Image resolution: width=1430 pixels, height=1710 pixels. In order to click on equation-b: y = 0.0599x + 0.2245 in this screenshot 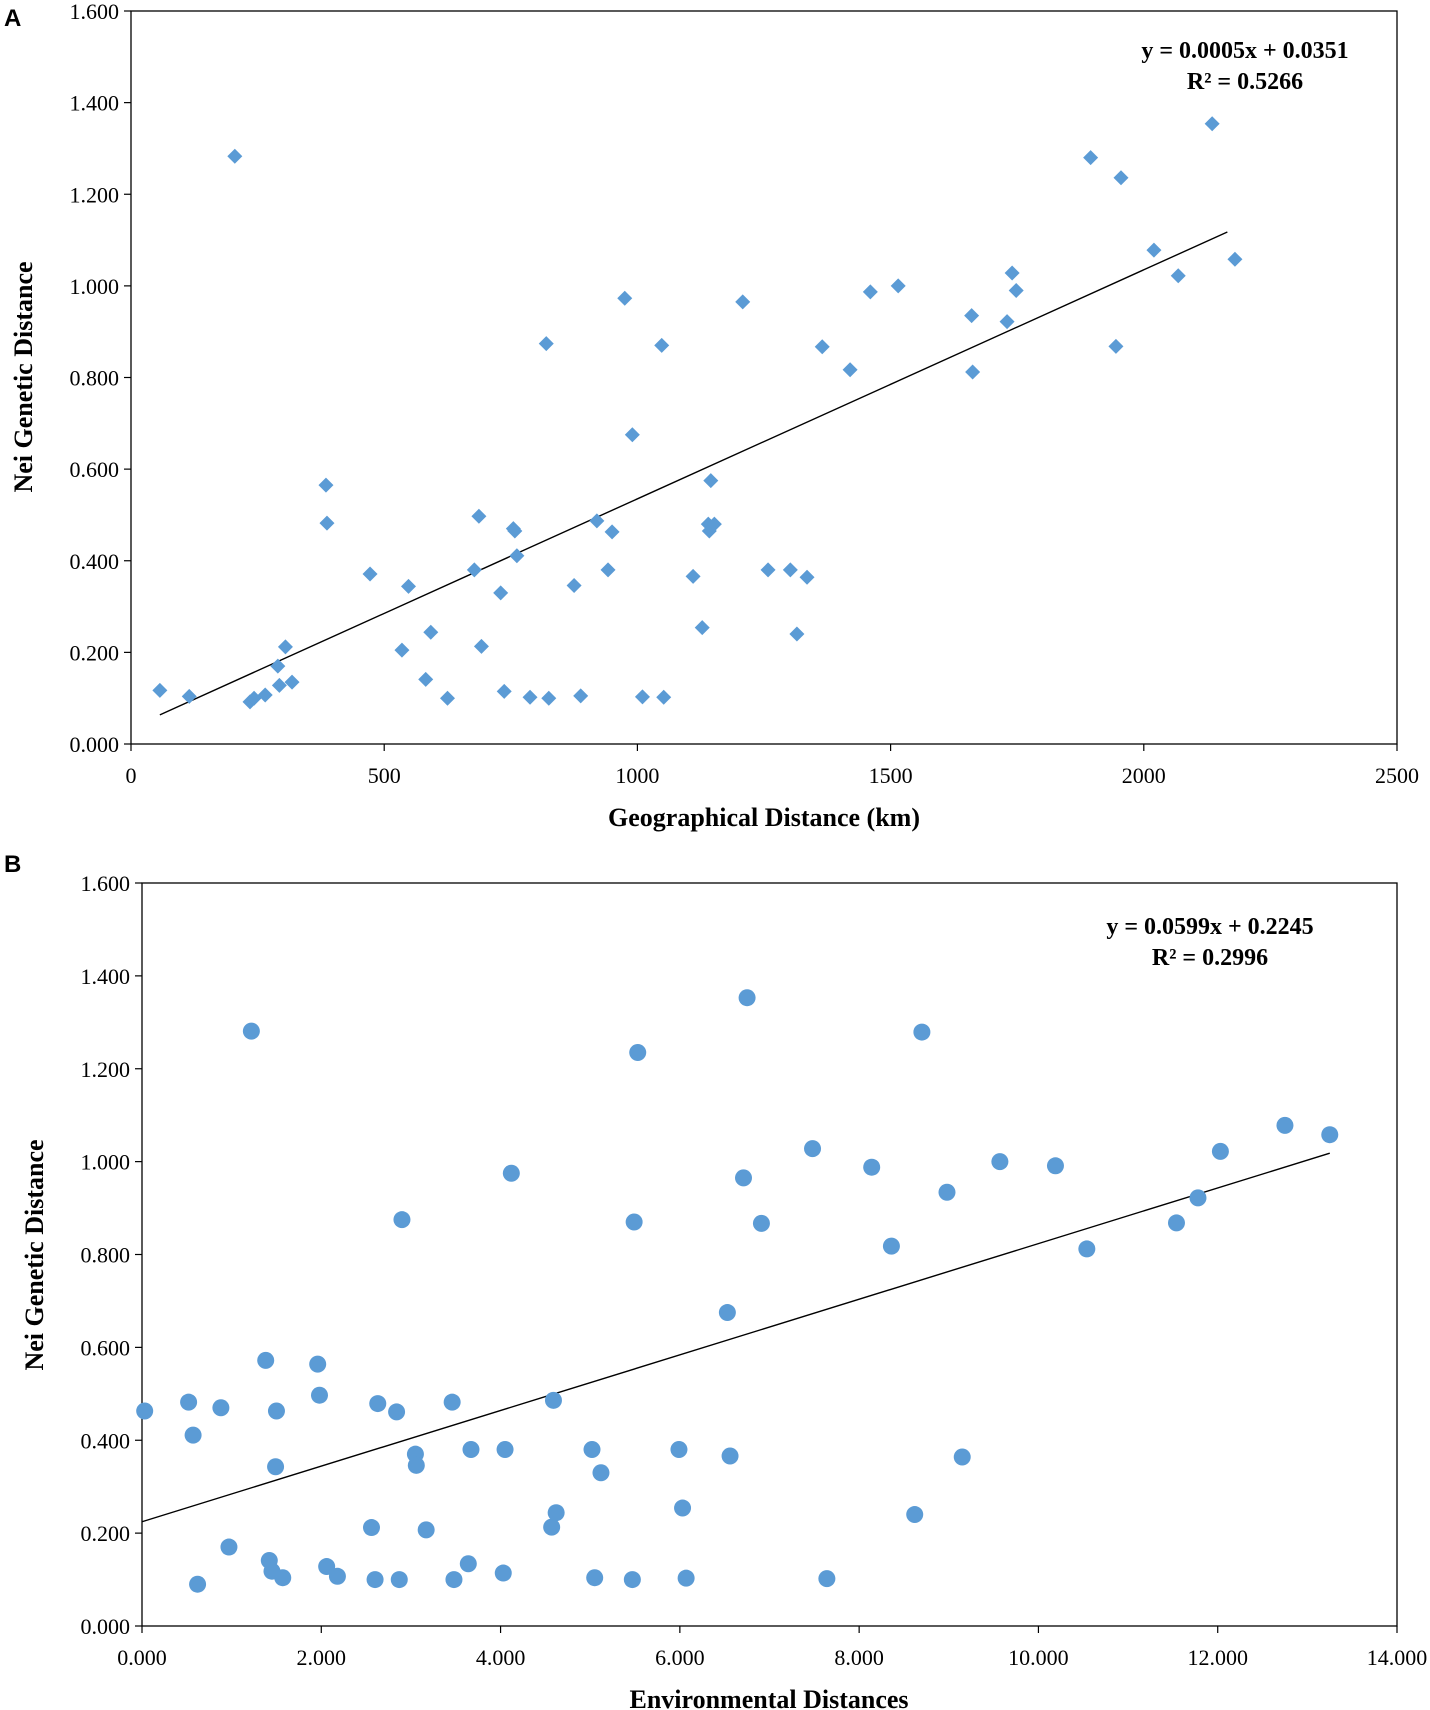, I will do `click(1209, 927)`.